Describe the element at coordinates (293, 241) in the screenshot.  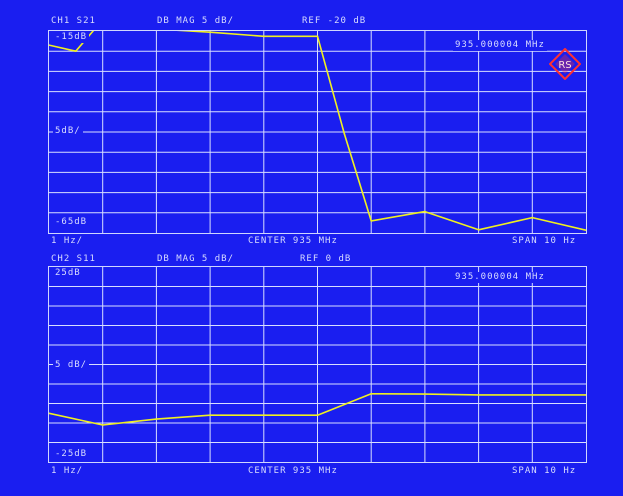
I see `ch1-center-frequency-label: CENTER 935 MHz` at that location.